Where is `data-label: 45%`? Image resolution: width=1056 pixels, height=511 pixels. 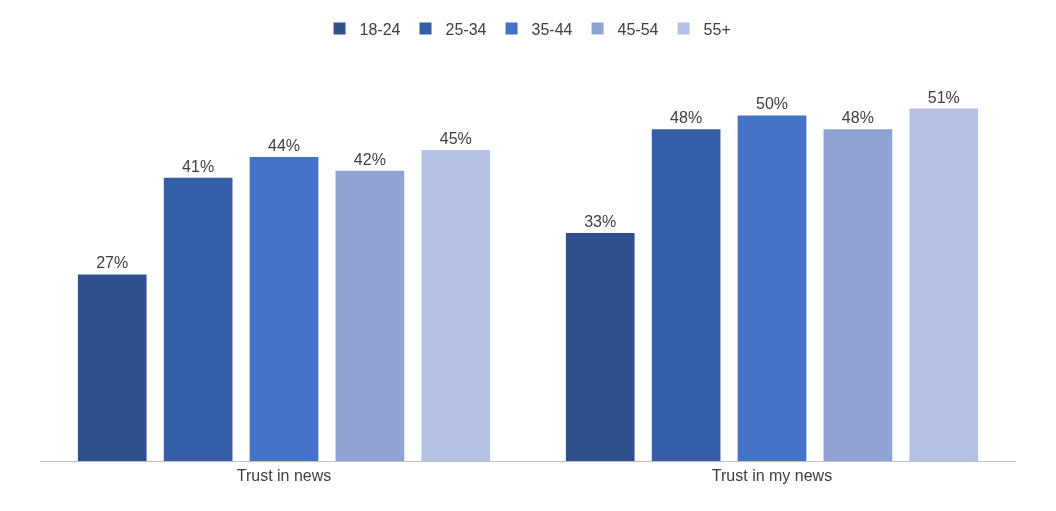 data-label: 45% is located at coordinates (455, 139).